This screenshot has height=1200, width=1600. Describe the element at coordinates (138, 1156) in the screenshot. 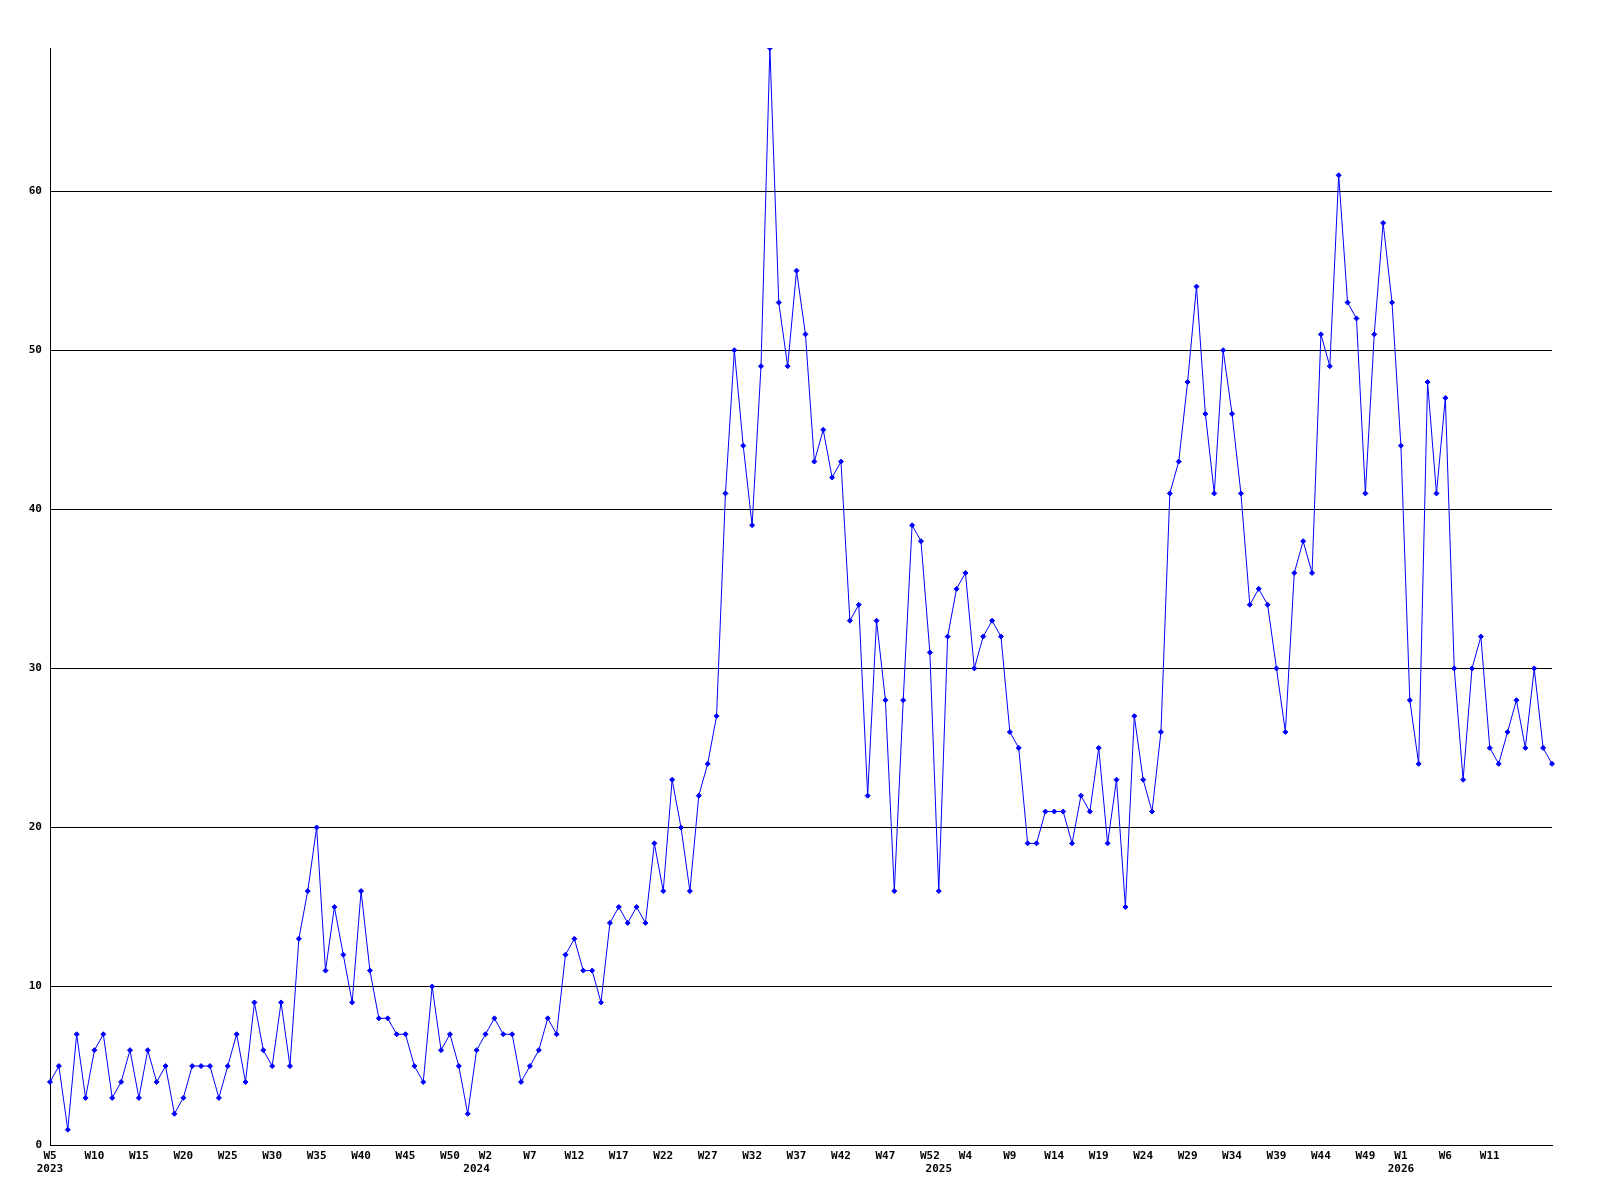

I see `x-tick-label: W15` at that location.